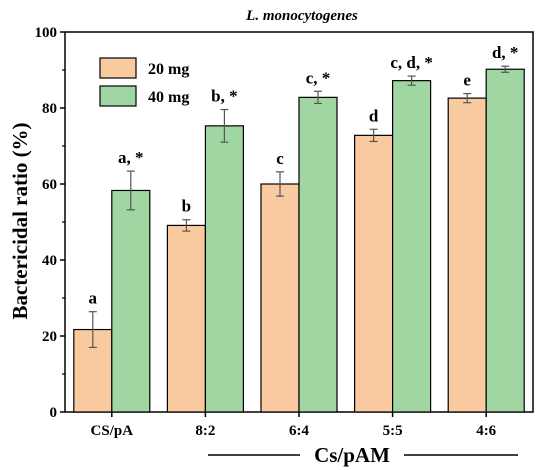 The image size is (550, 470). I want to click on y-tick-label: 80, so click(49, 109).